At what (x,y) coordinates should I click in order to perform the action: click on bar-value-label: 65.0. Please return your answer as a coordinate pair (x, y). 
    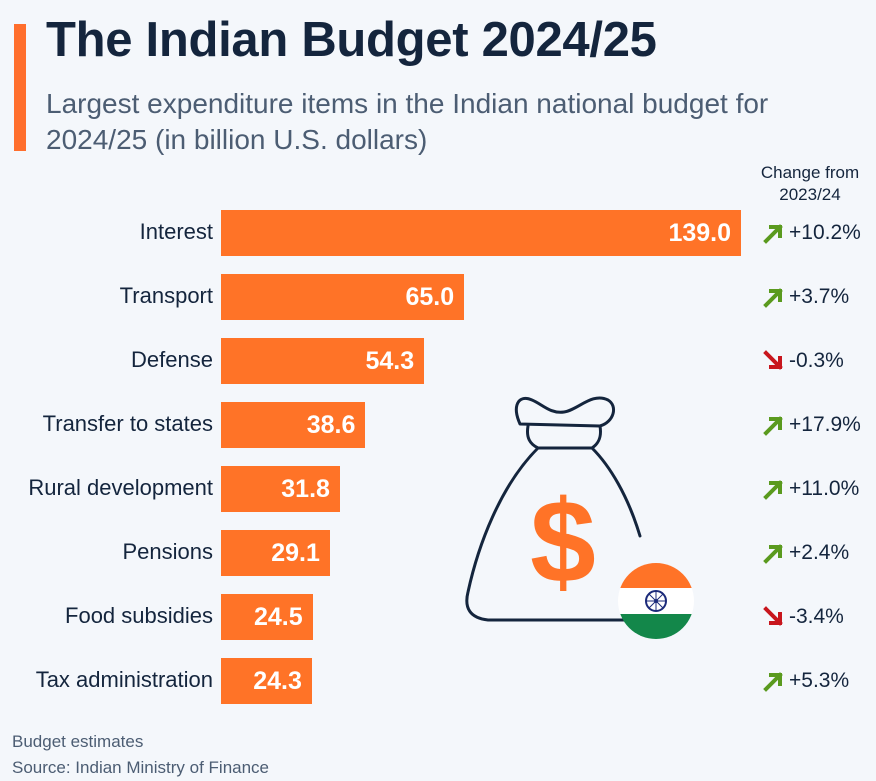
    Looking at the image, I should click on (430, 297).